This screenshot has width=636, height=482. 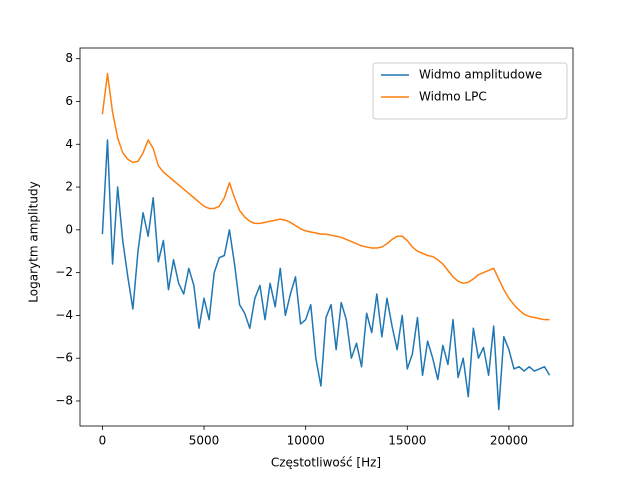 I want to click on y-tick-label: 4, so click(x=69, y=144).